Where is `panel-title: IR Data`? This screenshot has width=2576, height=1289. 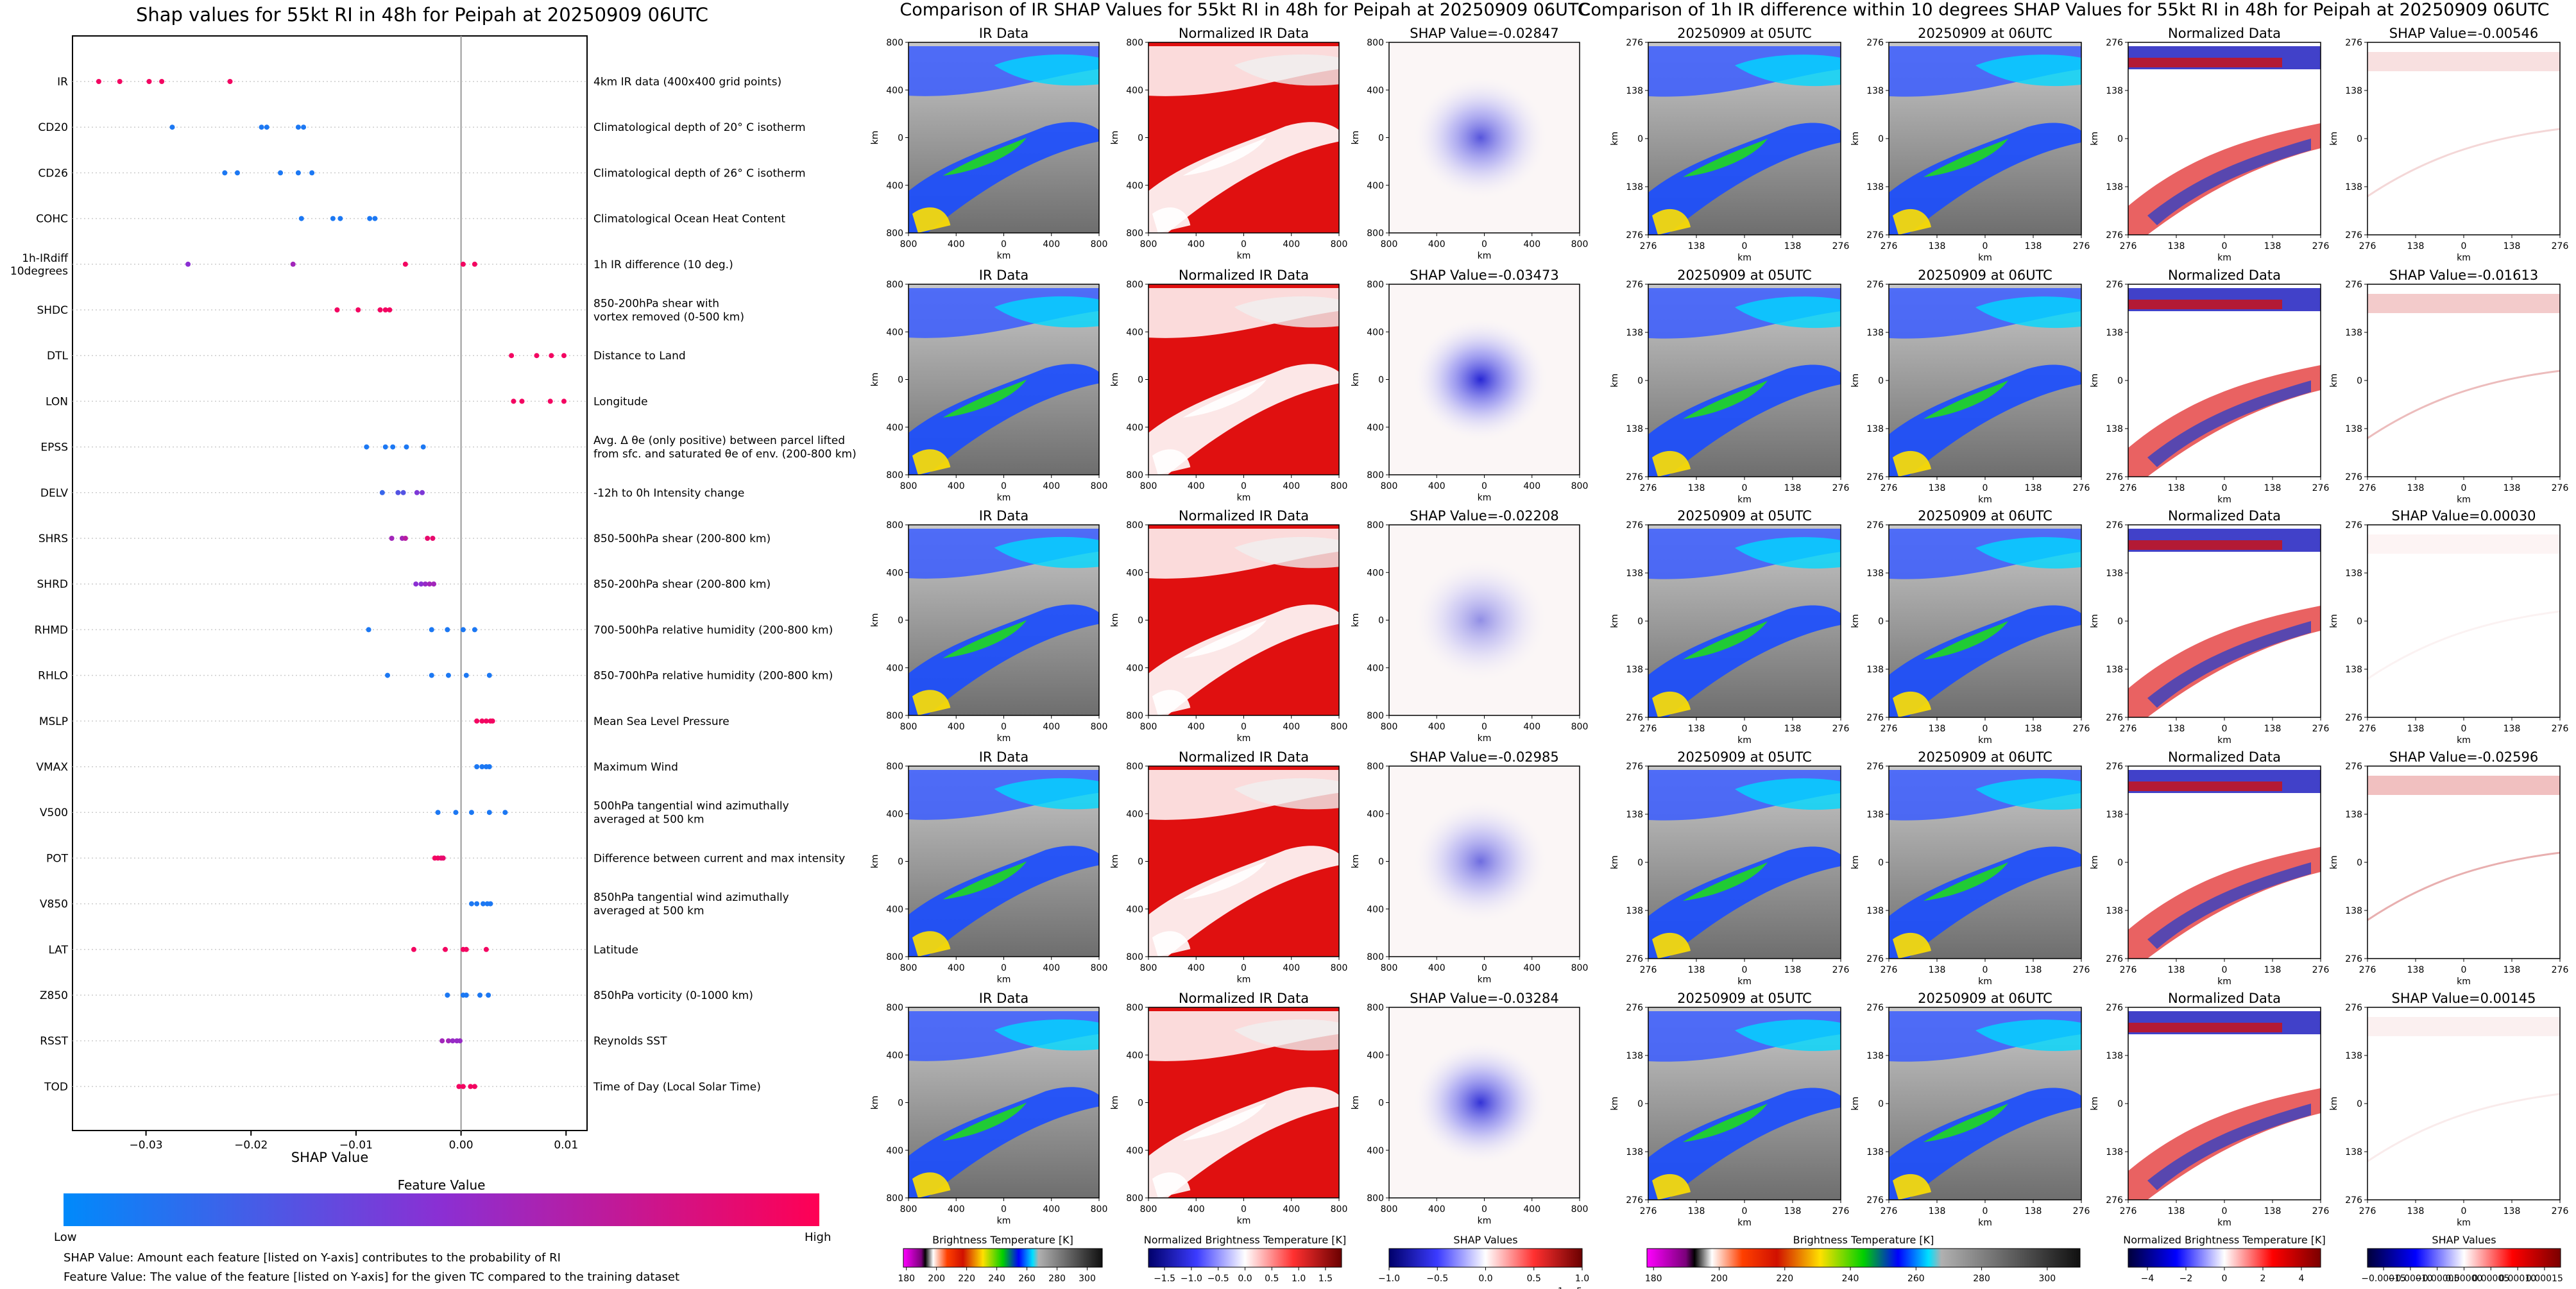 panel-title: IR Data is located at coordinates (1004, 275).